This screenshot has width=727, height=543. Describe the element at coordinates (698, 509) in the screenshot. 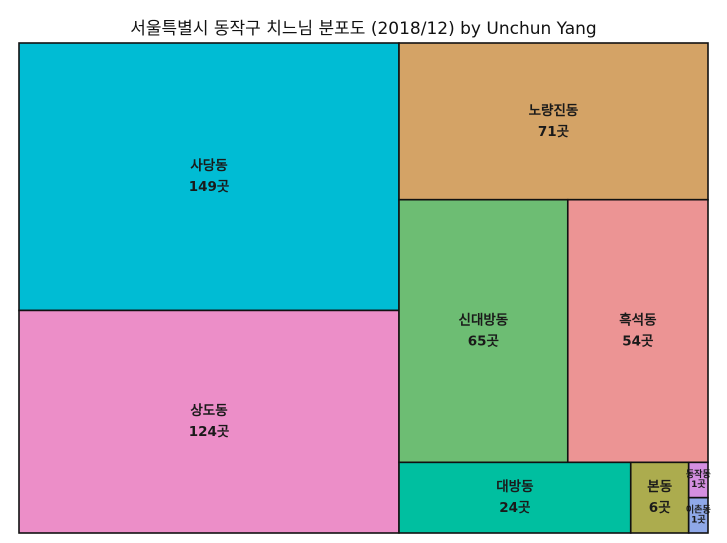

I see `tile-name-label: 이촌동` at that location.